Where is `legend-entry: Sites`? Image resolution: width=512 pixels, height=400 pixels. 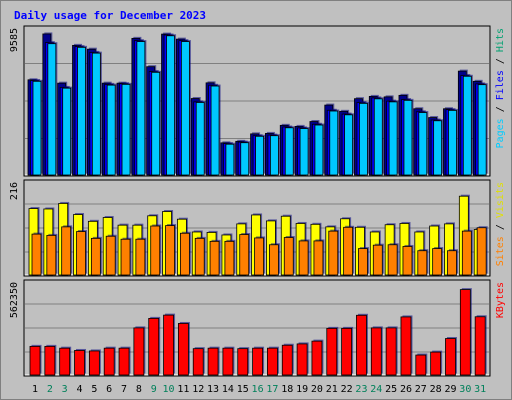 legend-entry: Sites is located at coordinates (500, 251).